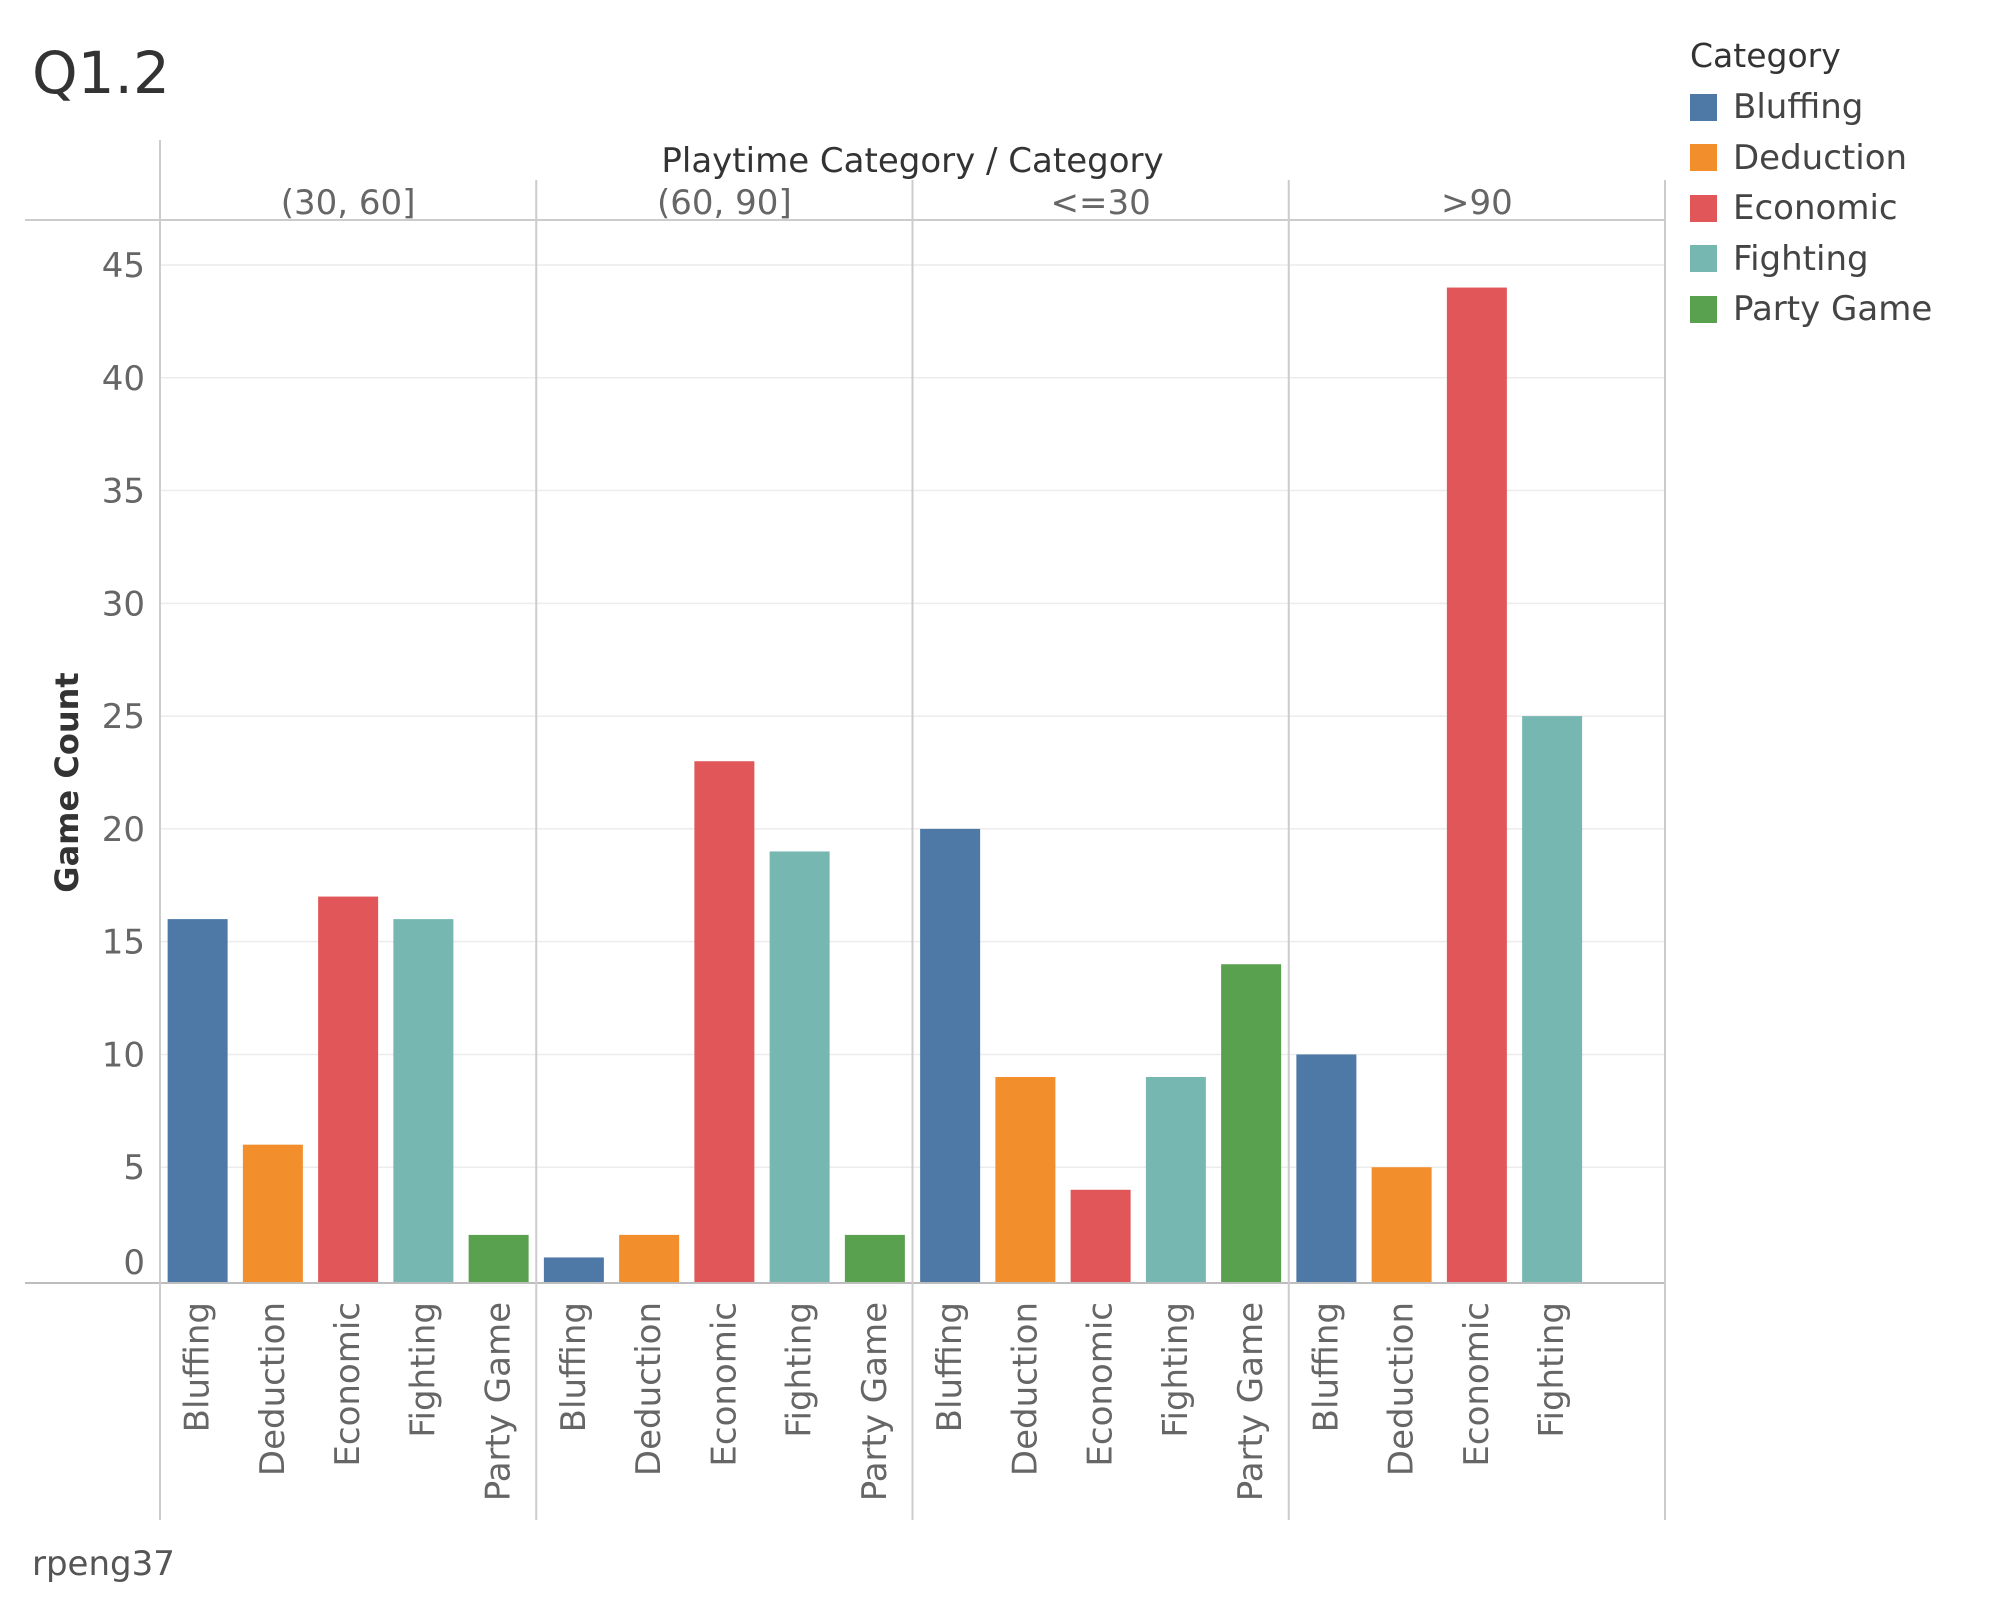 Image resolution: width=2000 pixels, height=1600 pixels. Describe the element at coordinates (123, 604) in the screenshot. I see `y-tick-label: 30` at that location.